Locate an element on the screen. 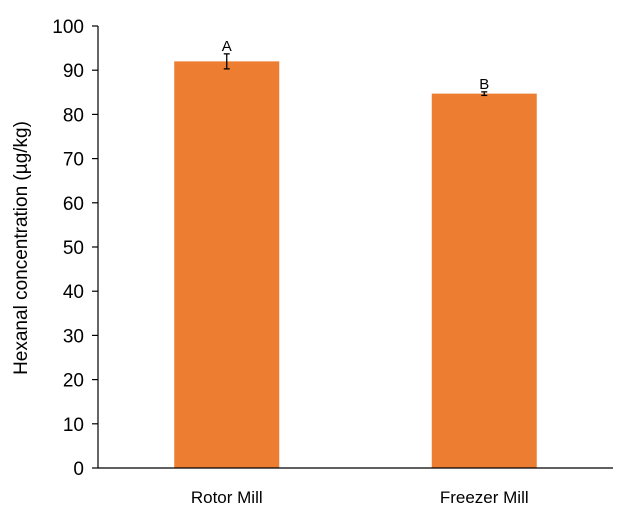 The image size is (620, 508). y-tick-label: 90 is located at coordinates (73, 71).